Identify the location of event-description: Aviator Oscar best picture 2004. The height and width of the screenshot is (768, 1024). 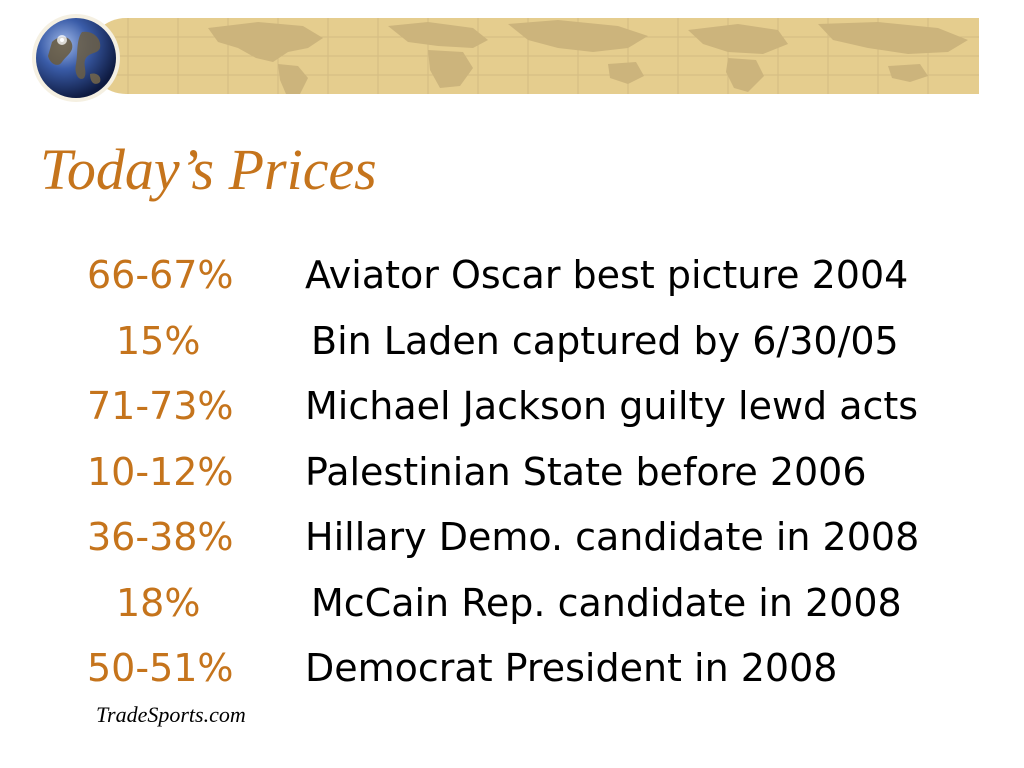
(607, 275).